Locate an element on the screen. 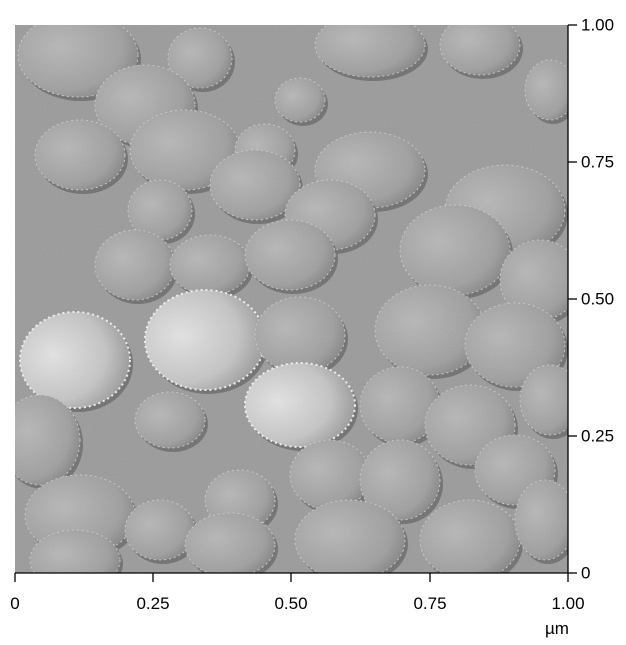 This screenshot has width=626, height=645. y-tick-label-4: 1.00 is located at coordinates (598, 25).